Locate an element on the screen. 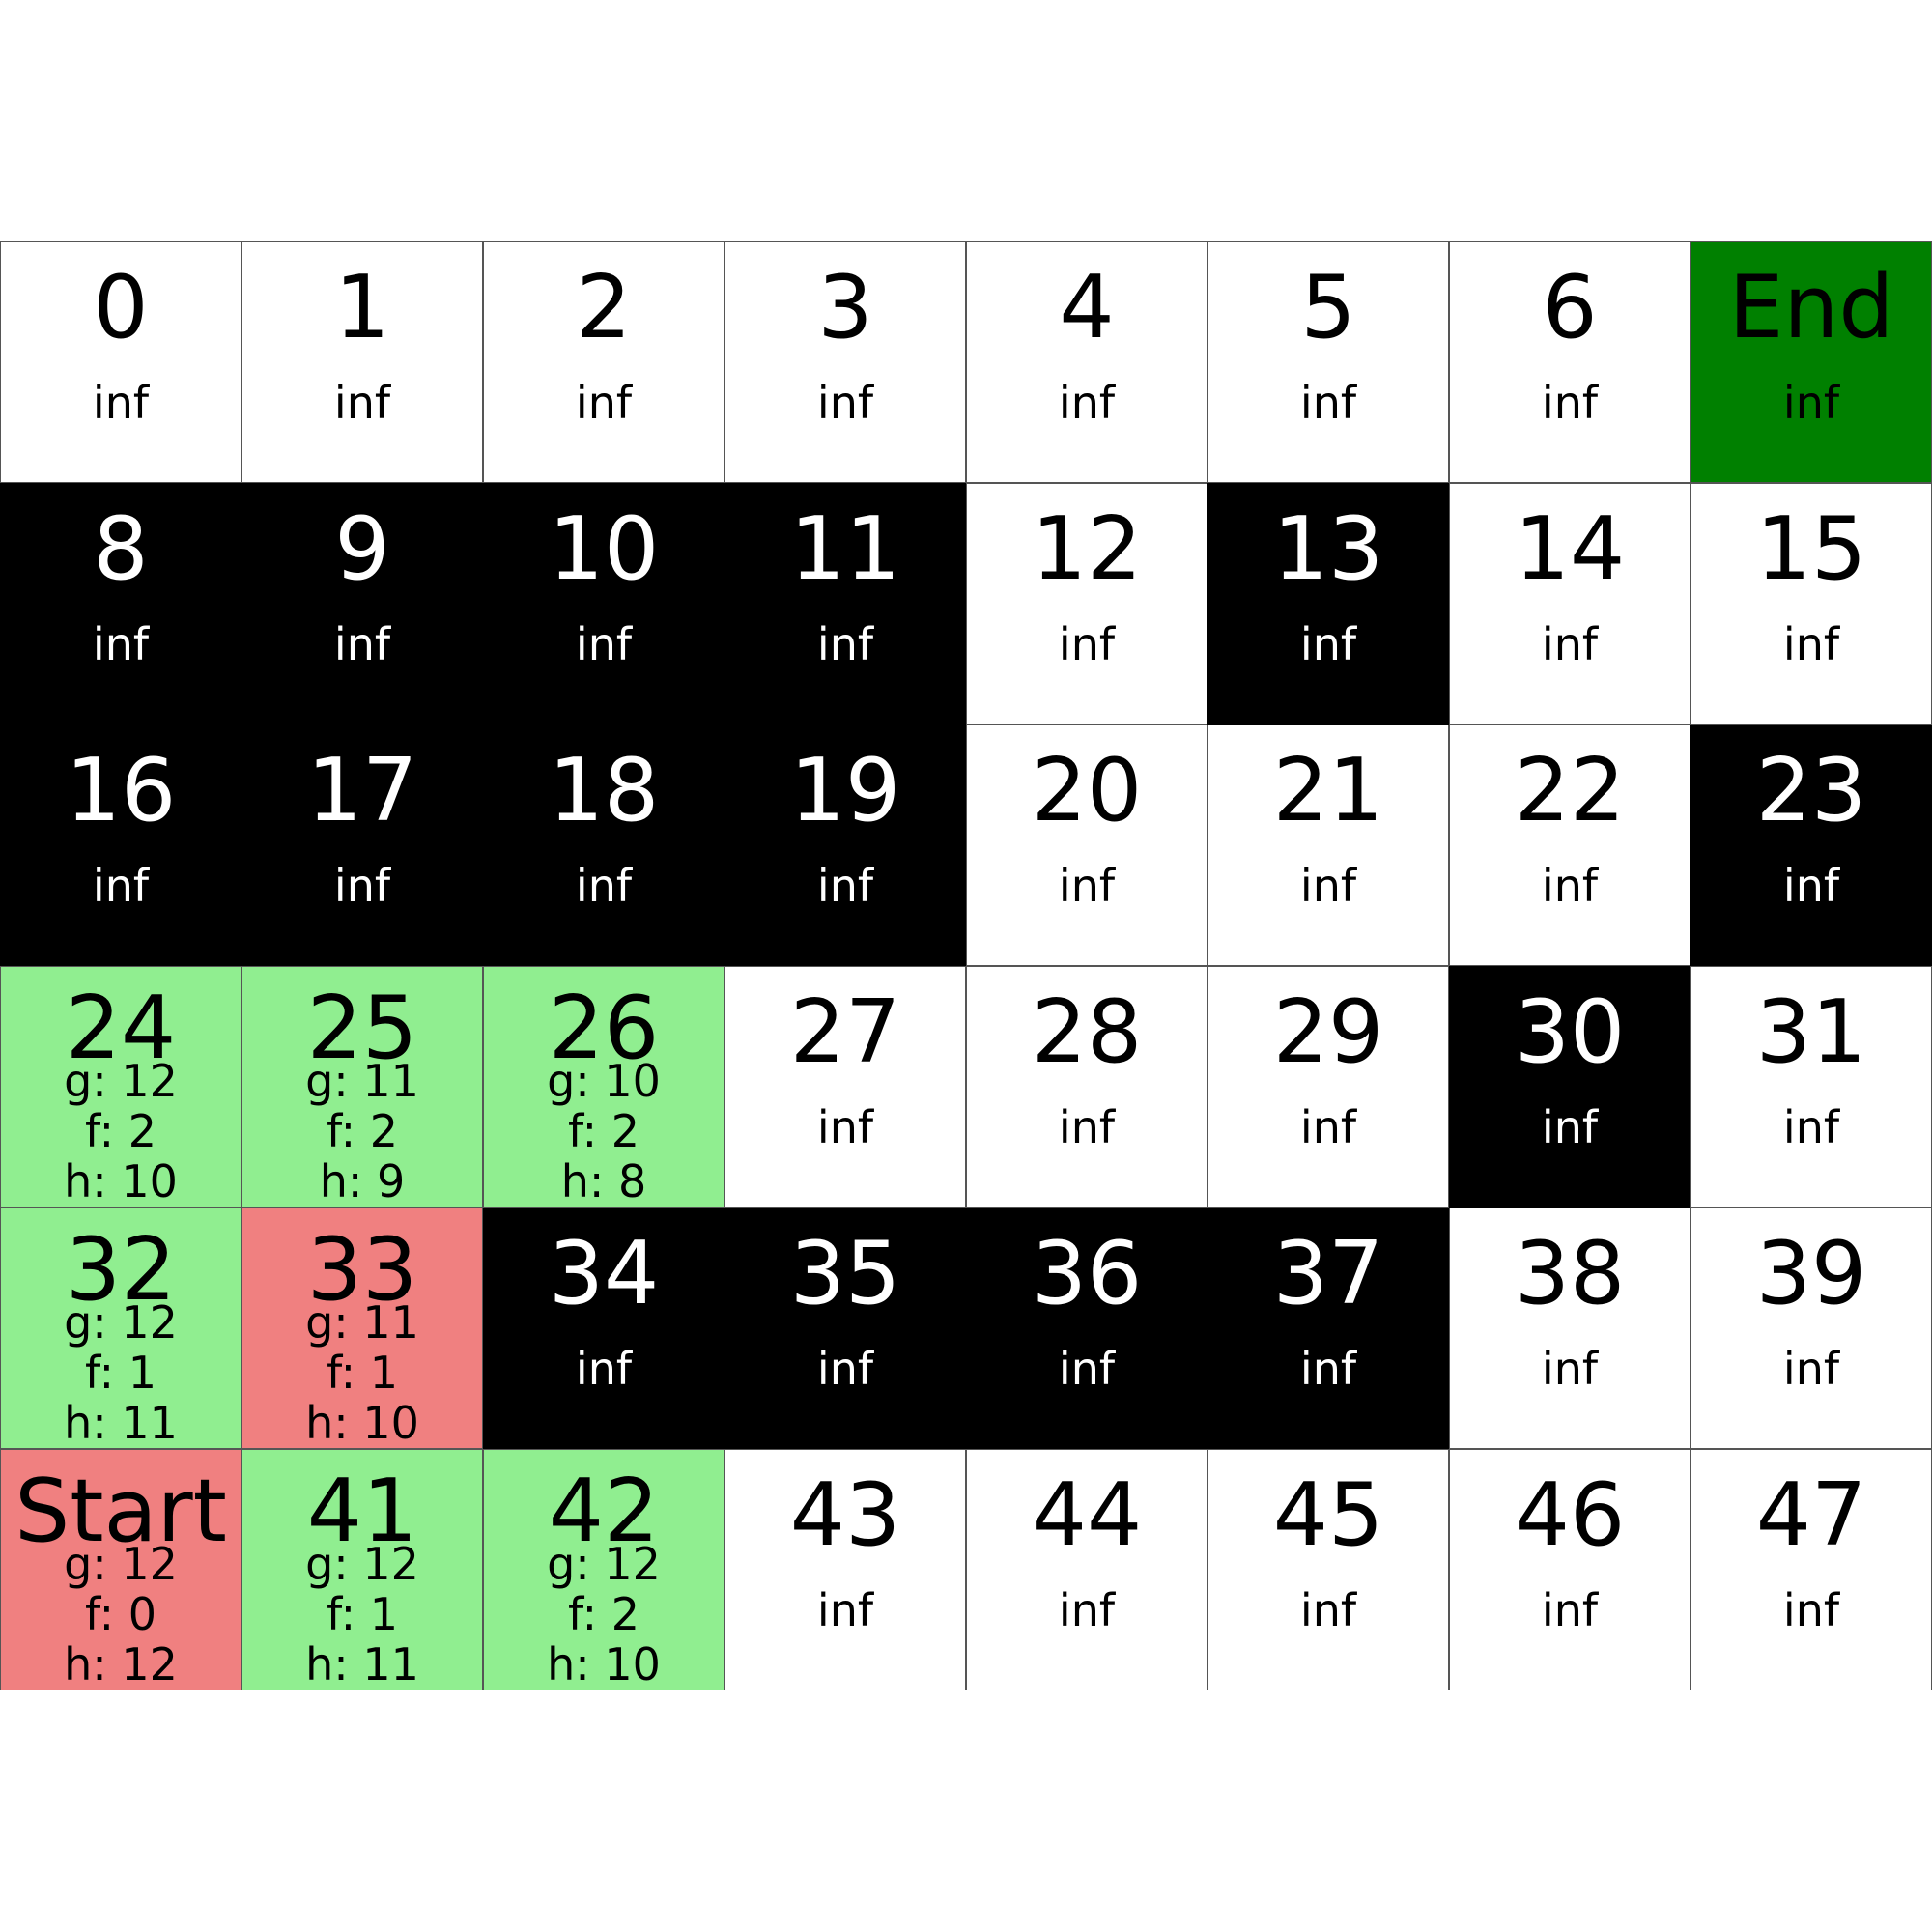 The height and width of the screenshot is (1932, 1932). cell-label: 12 is located at coordinates (1087, 549).